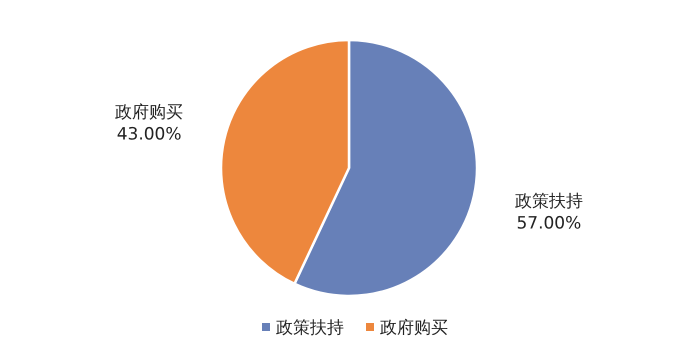  I want to click on legend-label: 政策扶持, so click(310, 328).